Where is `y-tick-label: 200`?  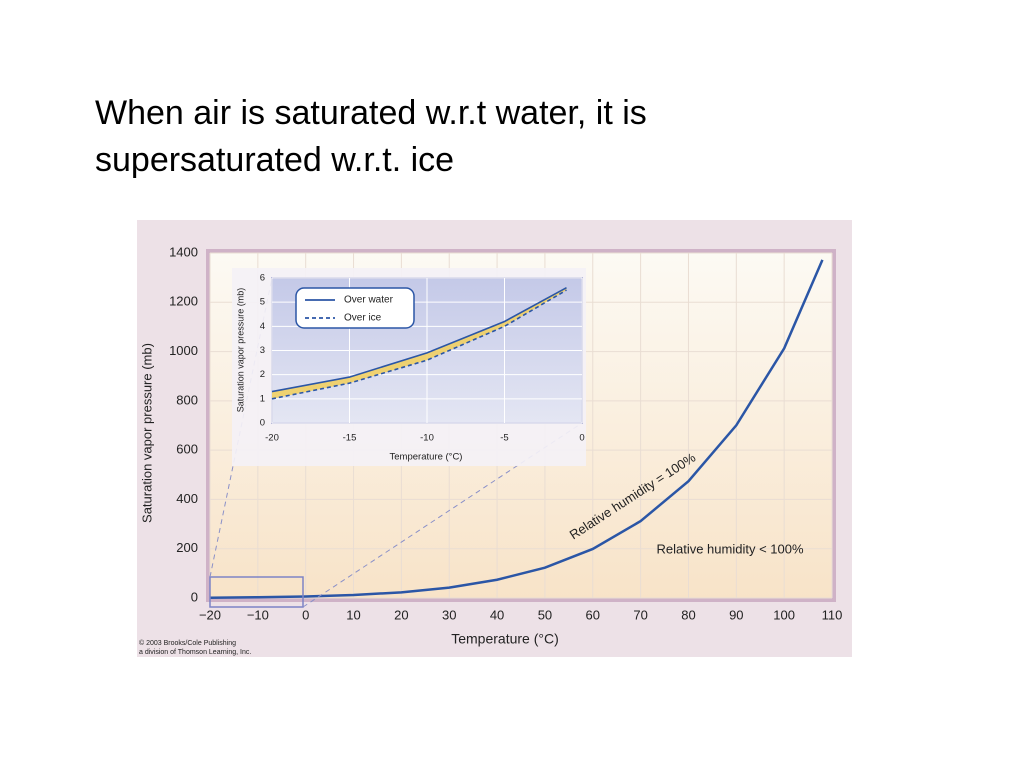 y-tick-label: 200 is located at coordinates (187, 547).